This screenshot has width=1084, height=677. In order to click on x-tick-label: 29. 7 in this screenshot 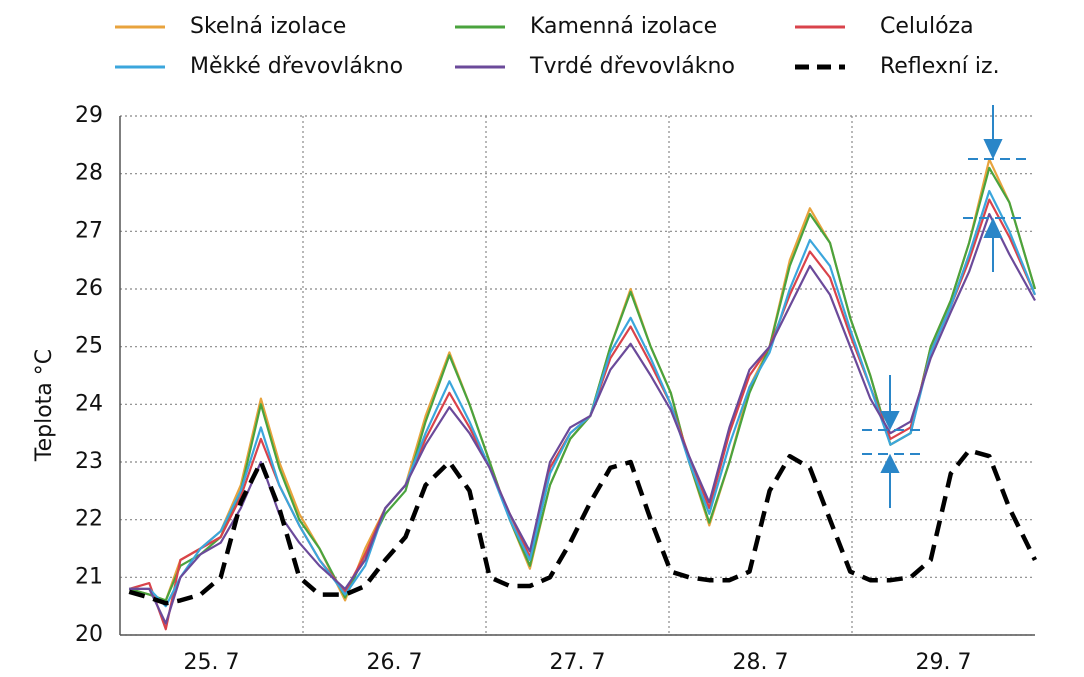, I will do `click(944, 662)`.